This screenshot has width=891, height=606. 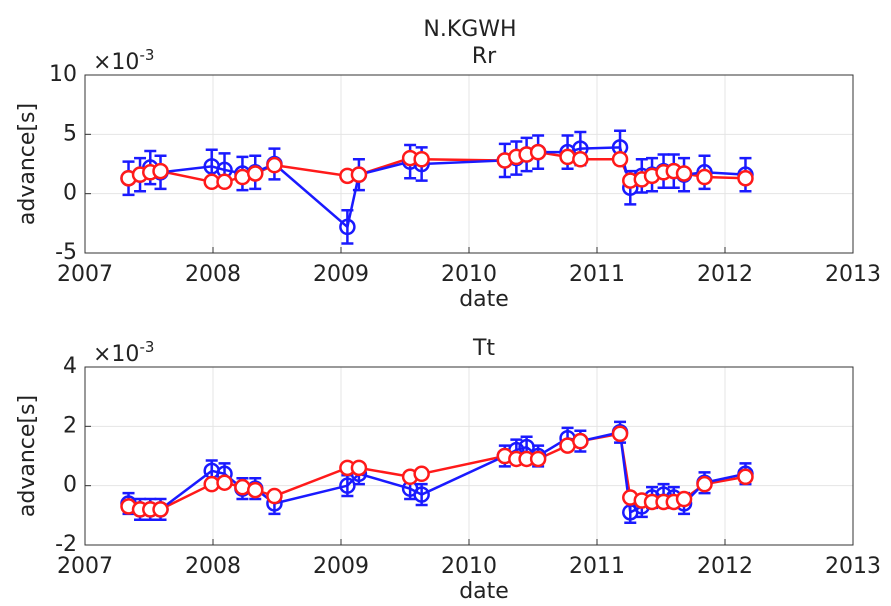 I want to click on y-tick-label: -5, so click(x=66, y=252).